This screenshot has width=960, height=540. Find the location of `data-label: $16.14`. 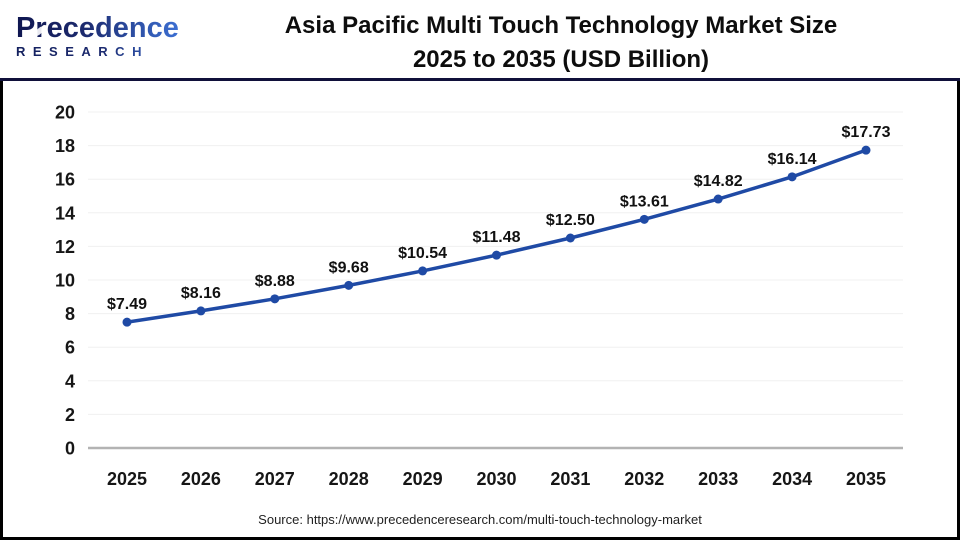

data-label: $16.14 is located at coordinates (792, 159).